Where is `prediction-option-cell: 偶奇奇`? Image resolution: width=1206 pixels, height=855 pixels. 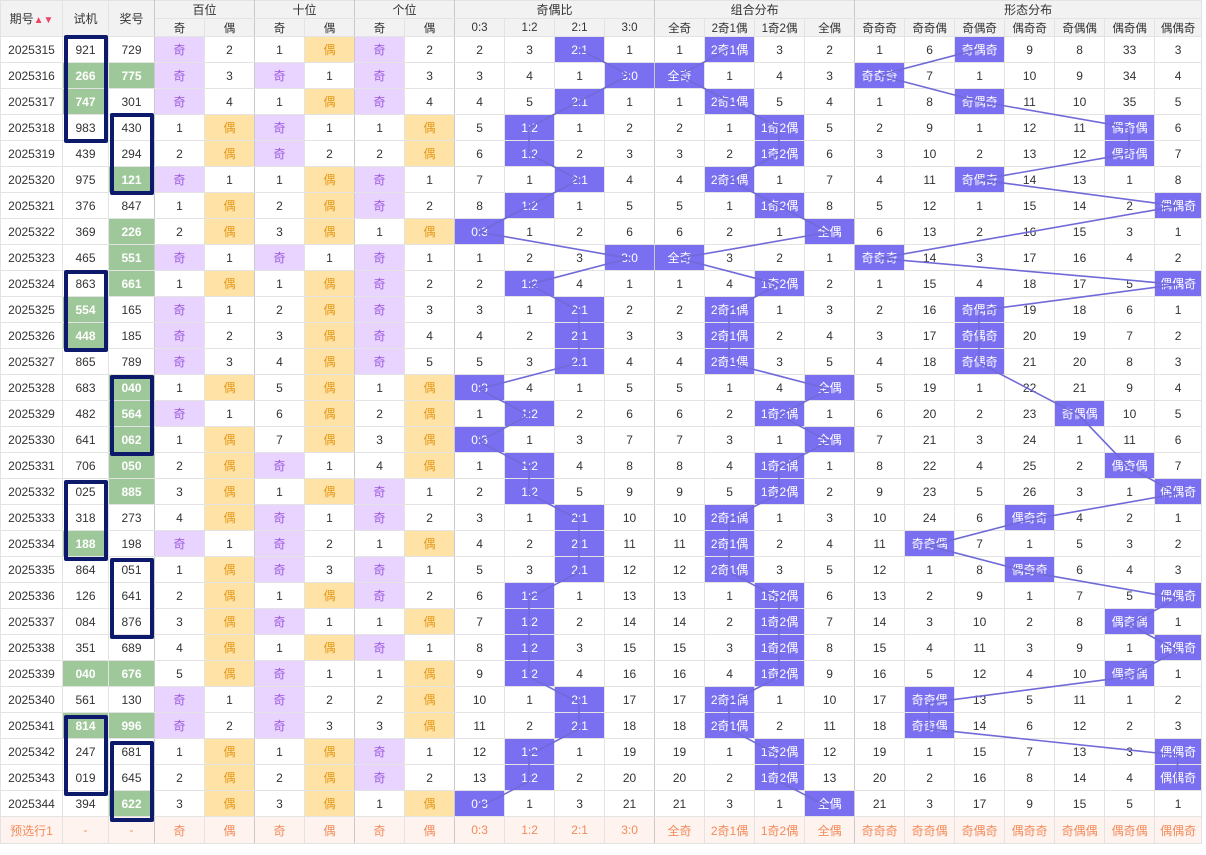 prediction-option-cell: 偶奇奇 is located at coordinates (1030, 830).